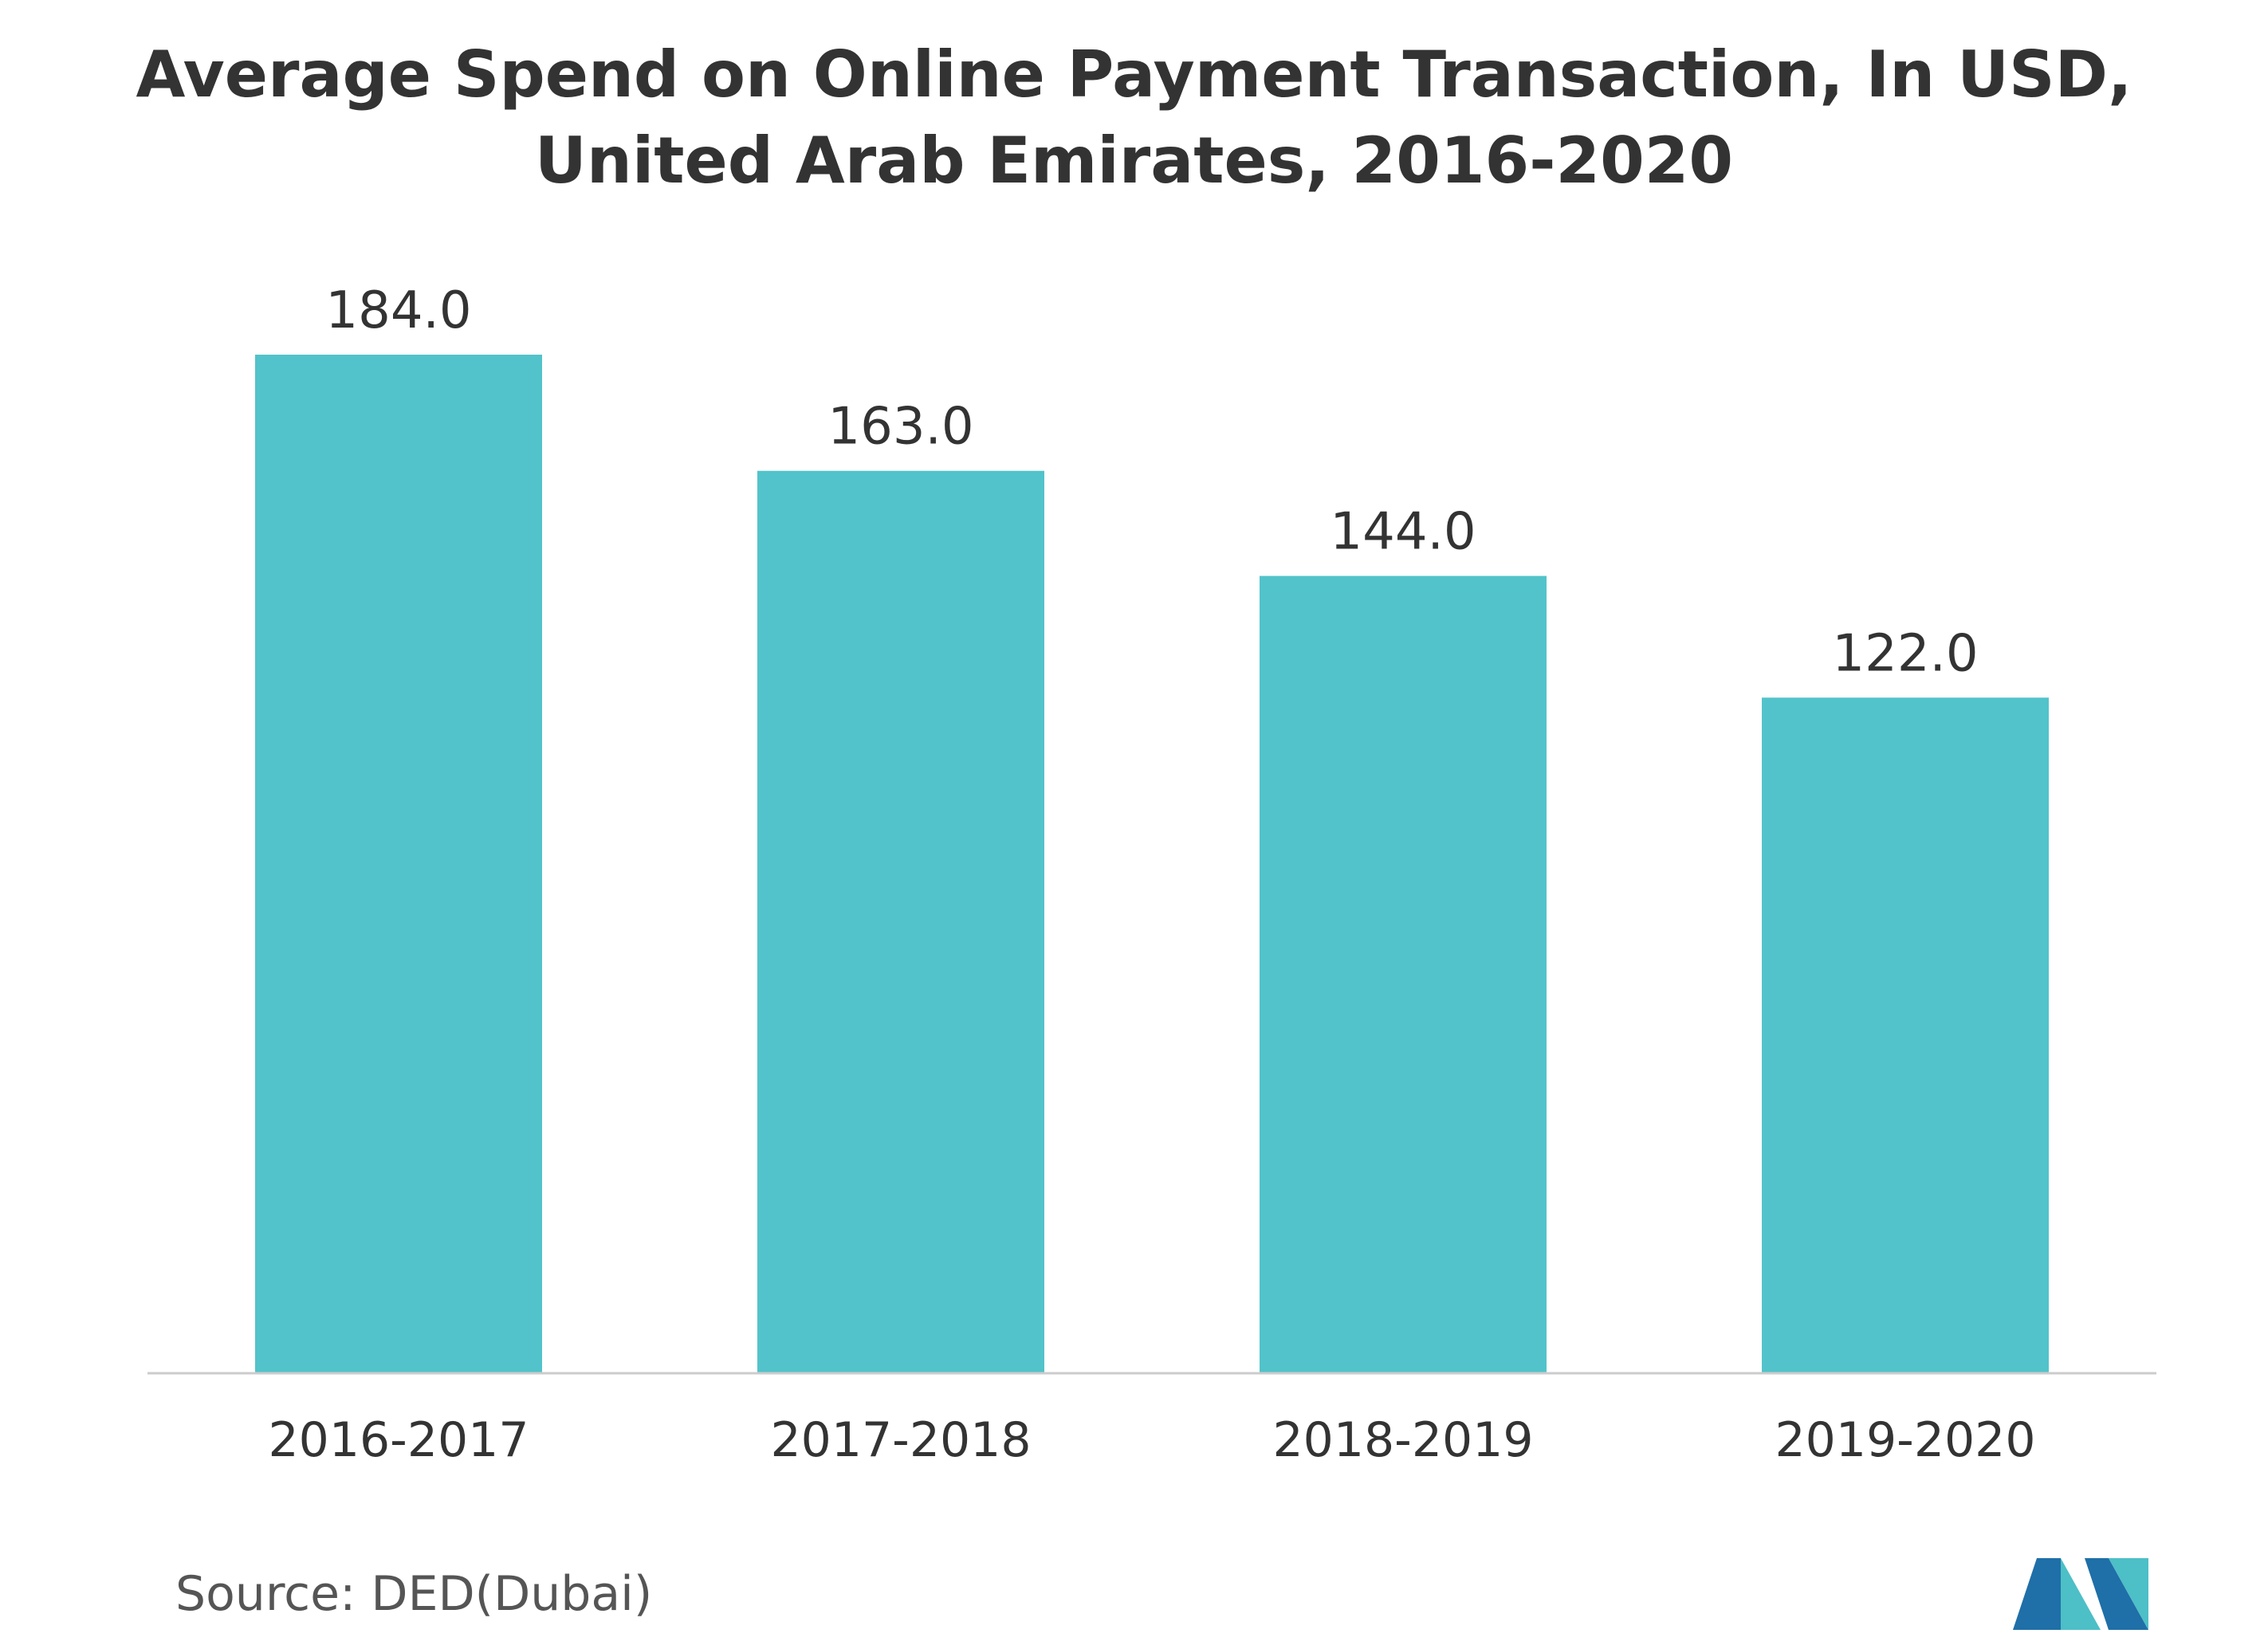 Image resolution: width=2268 pixels, height=1649 pixels. Describe the element at coordinates (1905, 653) in the screenshot. I see `value-label-2019-2020: 122.0` at that location.